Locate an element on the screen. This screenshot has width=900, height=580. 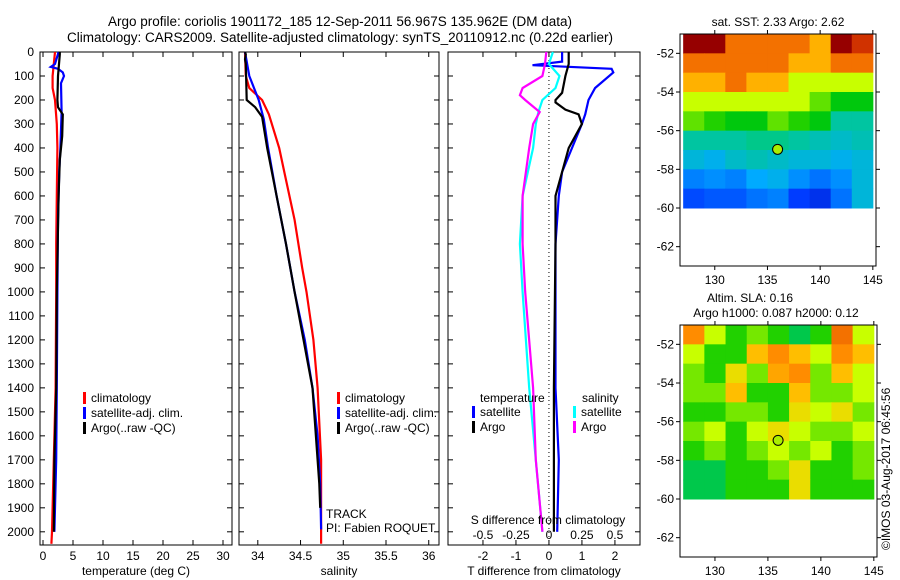
x-tick-label: -2 is located at coordinates (483, 556).